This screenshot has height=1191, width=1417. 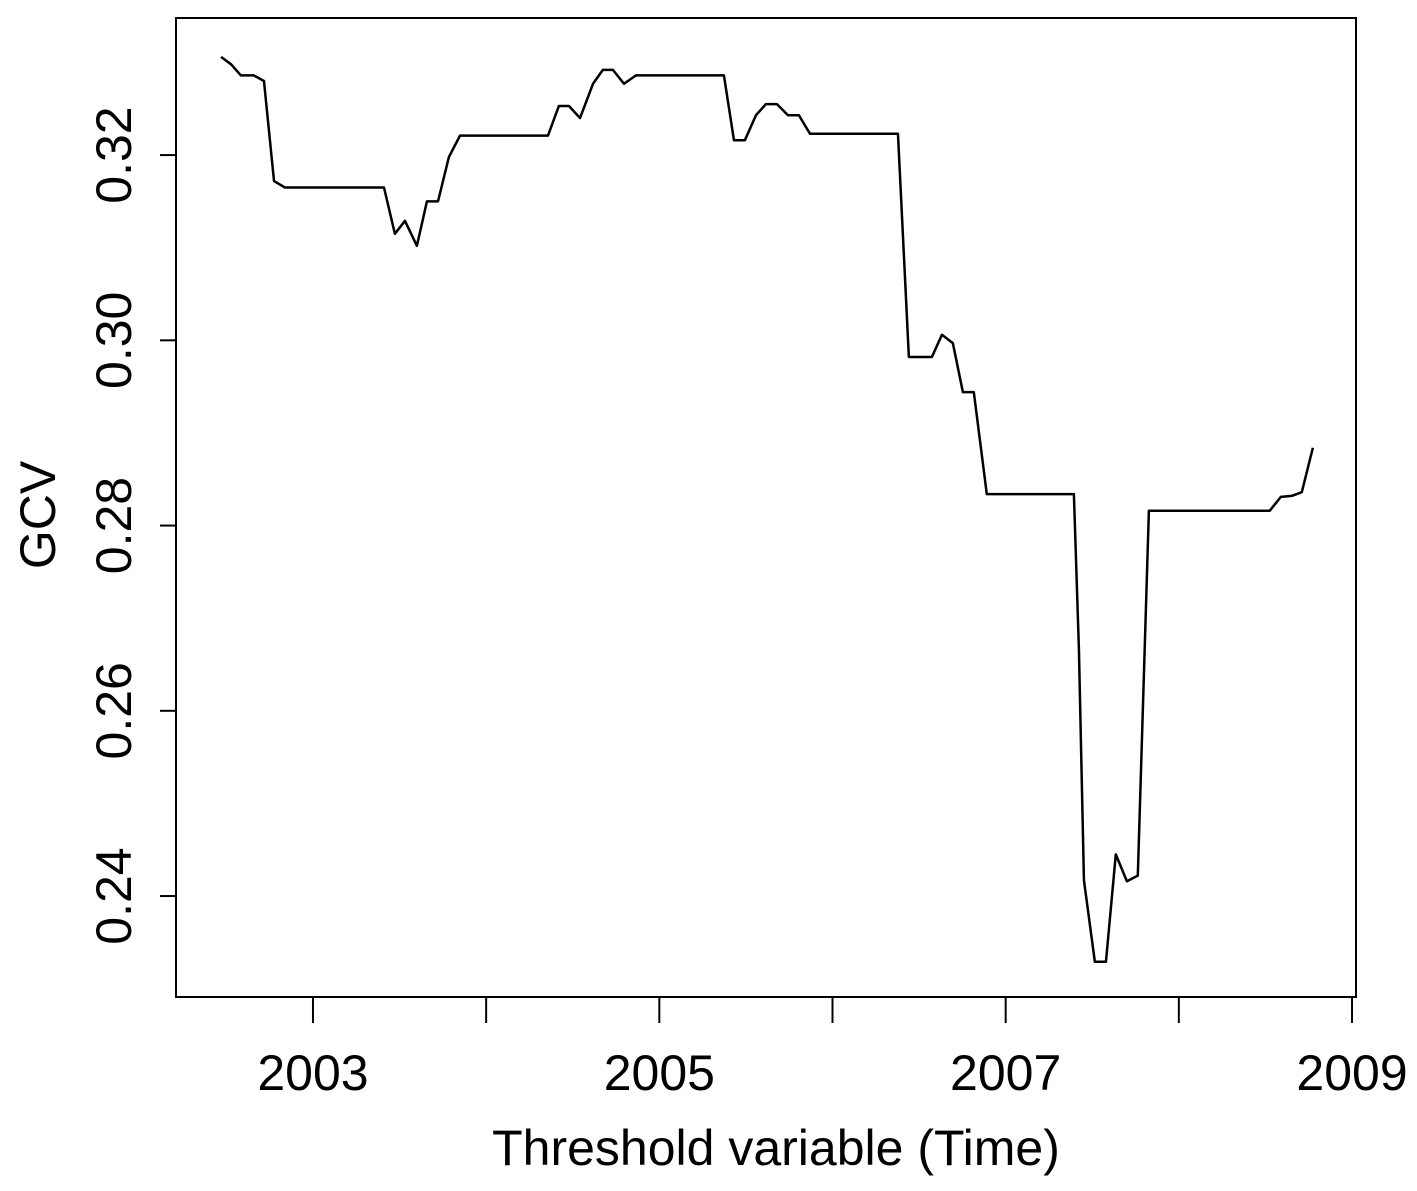 I want to click on y-tick-label: 0.28, so click(x=114, y=525).